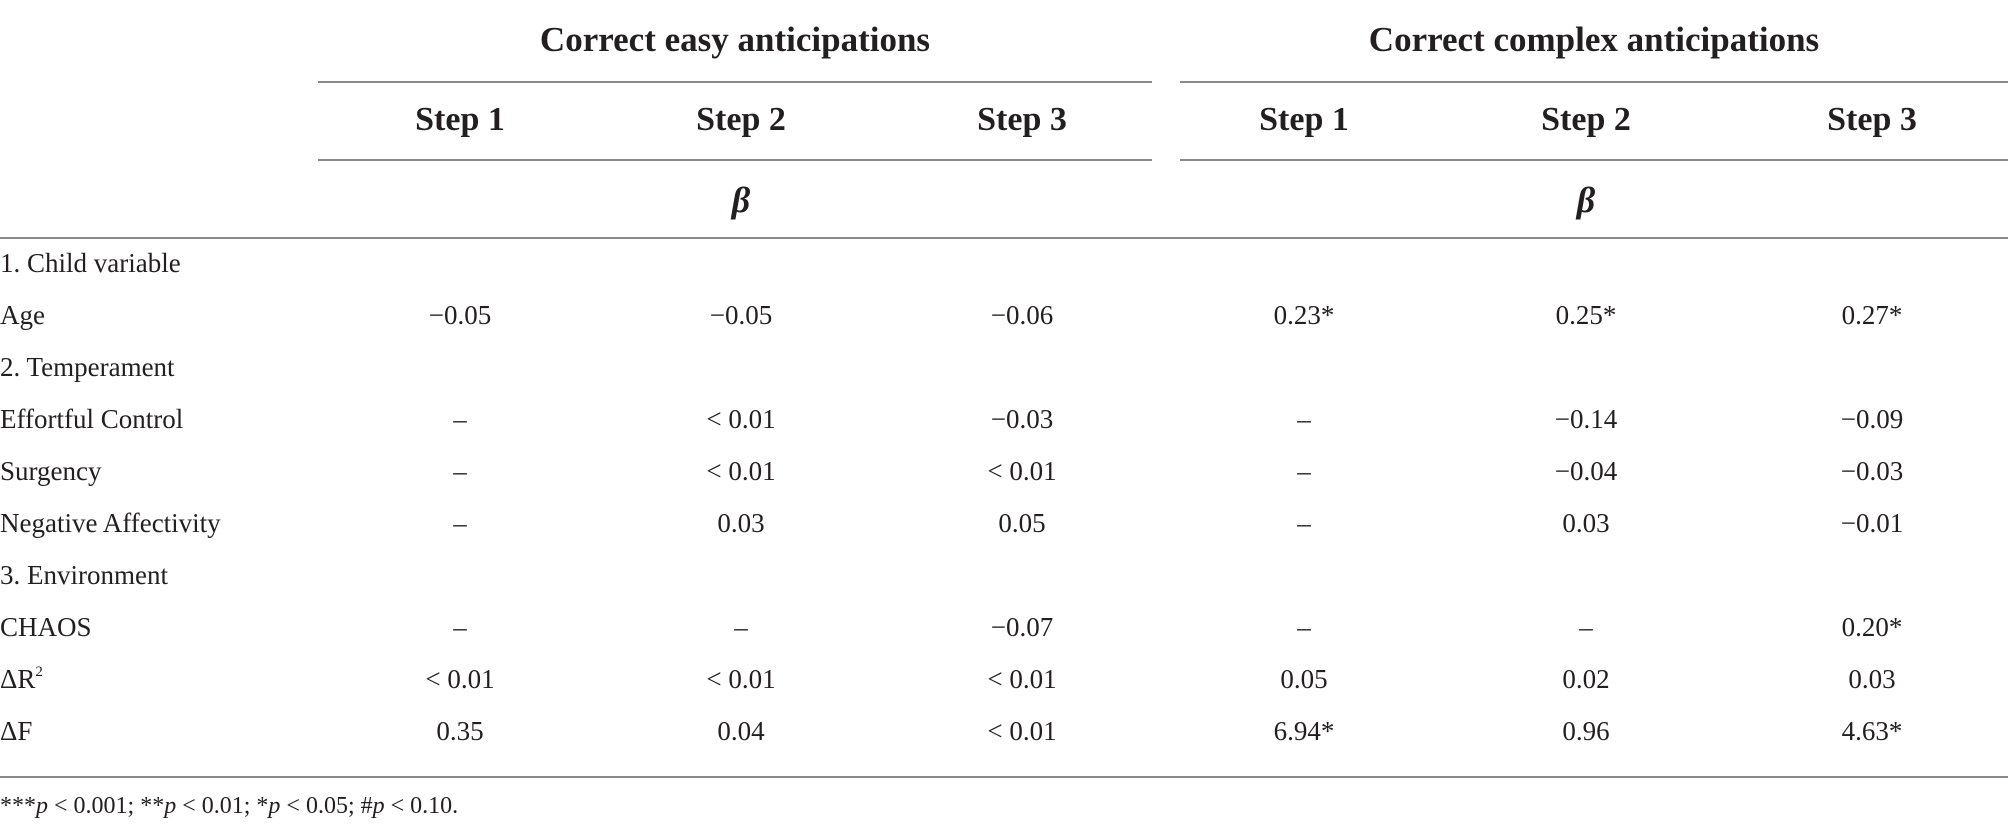  What do you see at coordinates (741, 200) in the screenshot?
I see `beta-easy: β` at bounding box center [741, 200].